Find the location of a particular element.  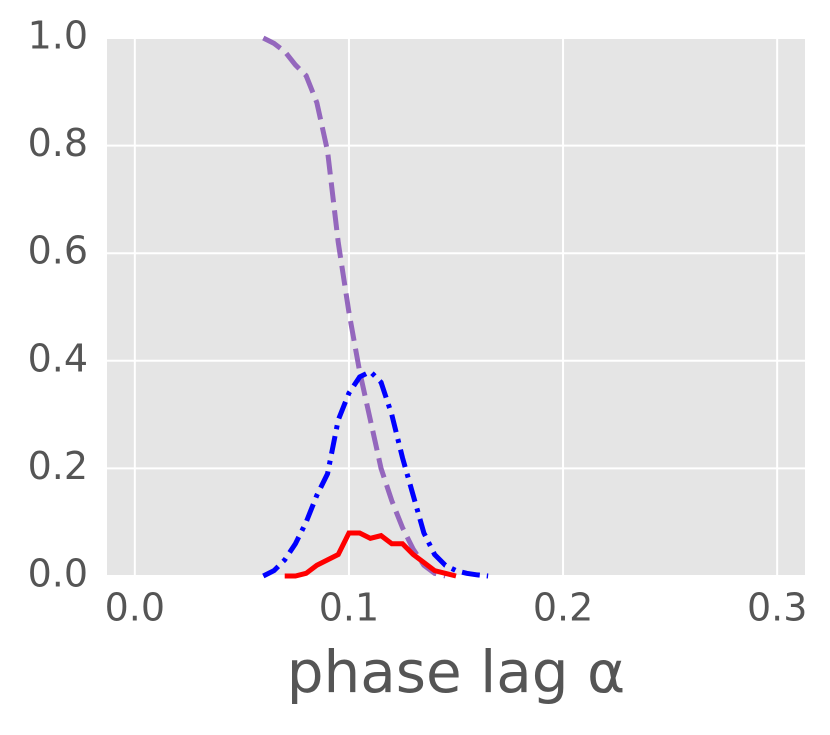

x-tick-label: 0.1 is located at coordinates (349, 608).